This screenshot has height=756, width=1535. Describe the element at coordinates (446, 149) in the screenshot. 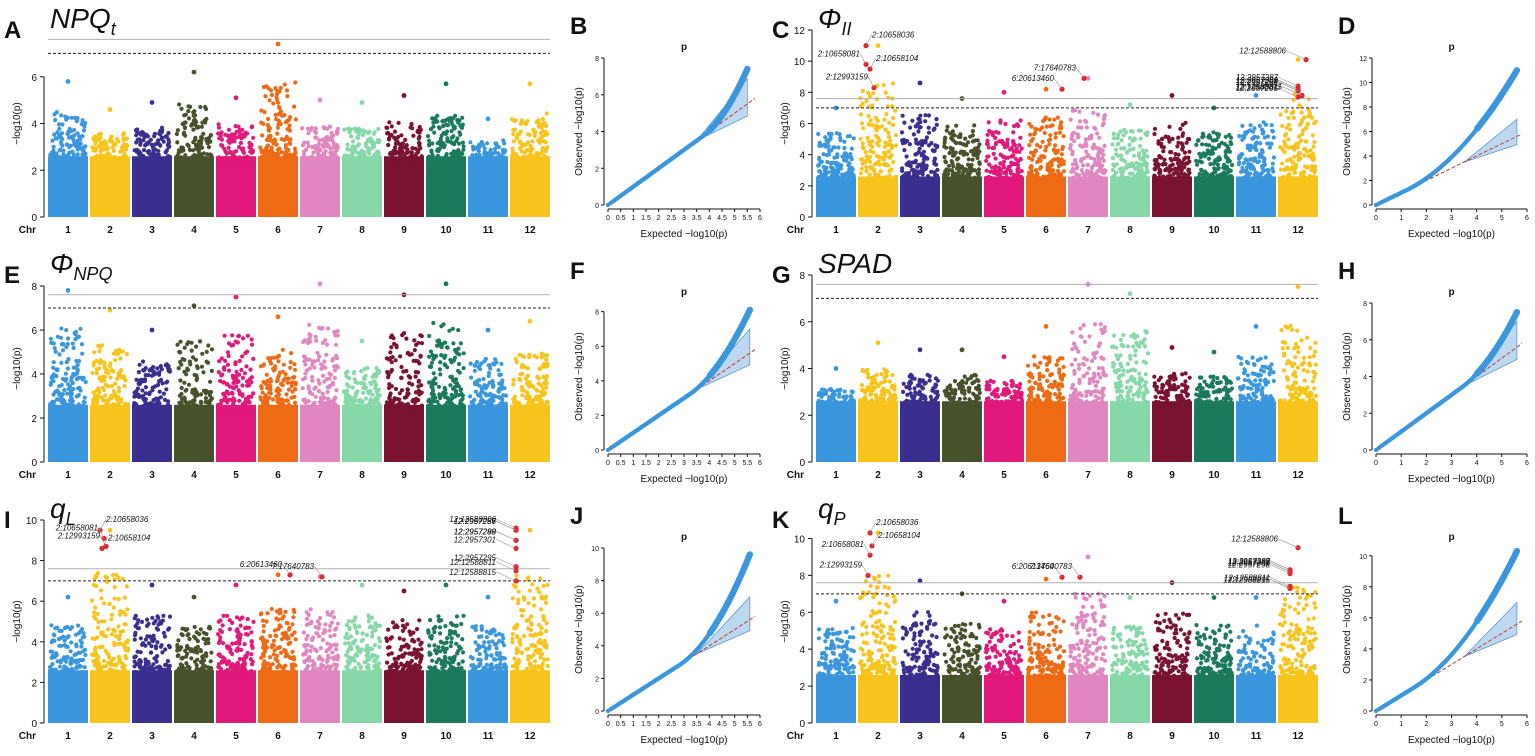

I see `chromosome-10-points` at that location.